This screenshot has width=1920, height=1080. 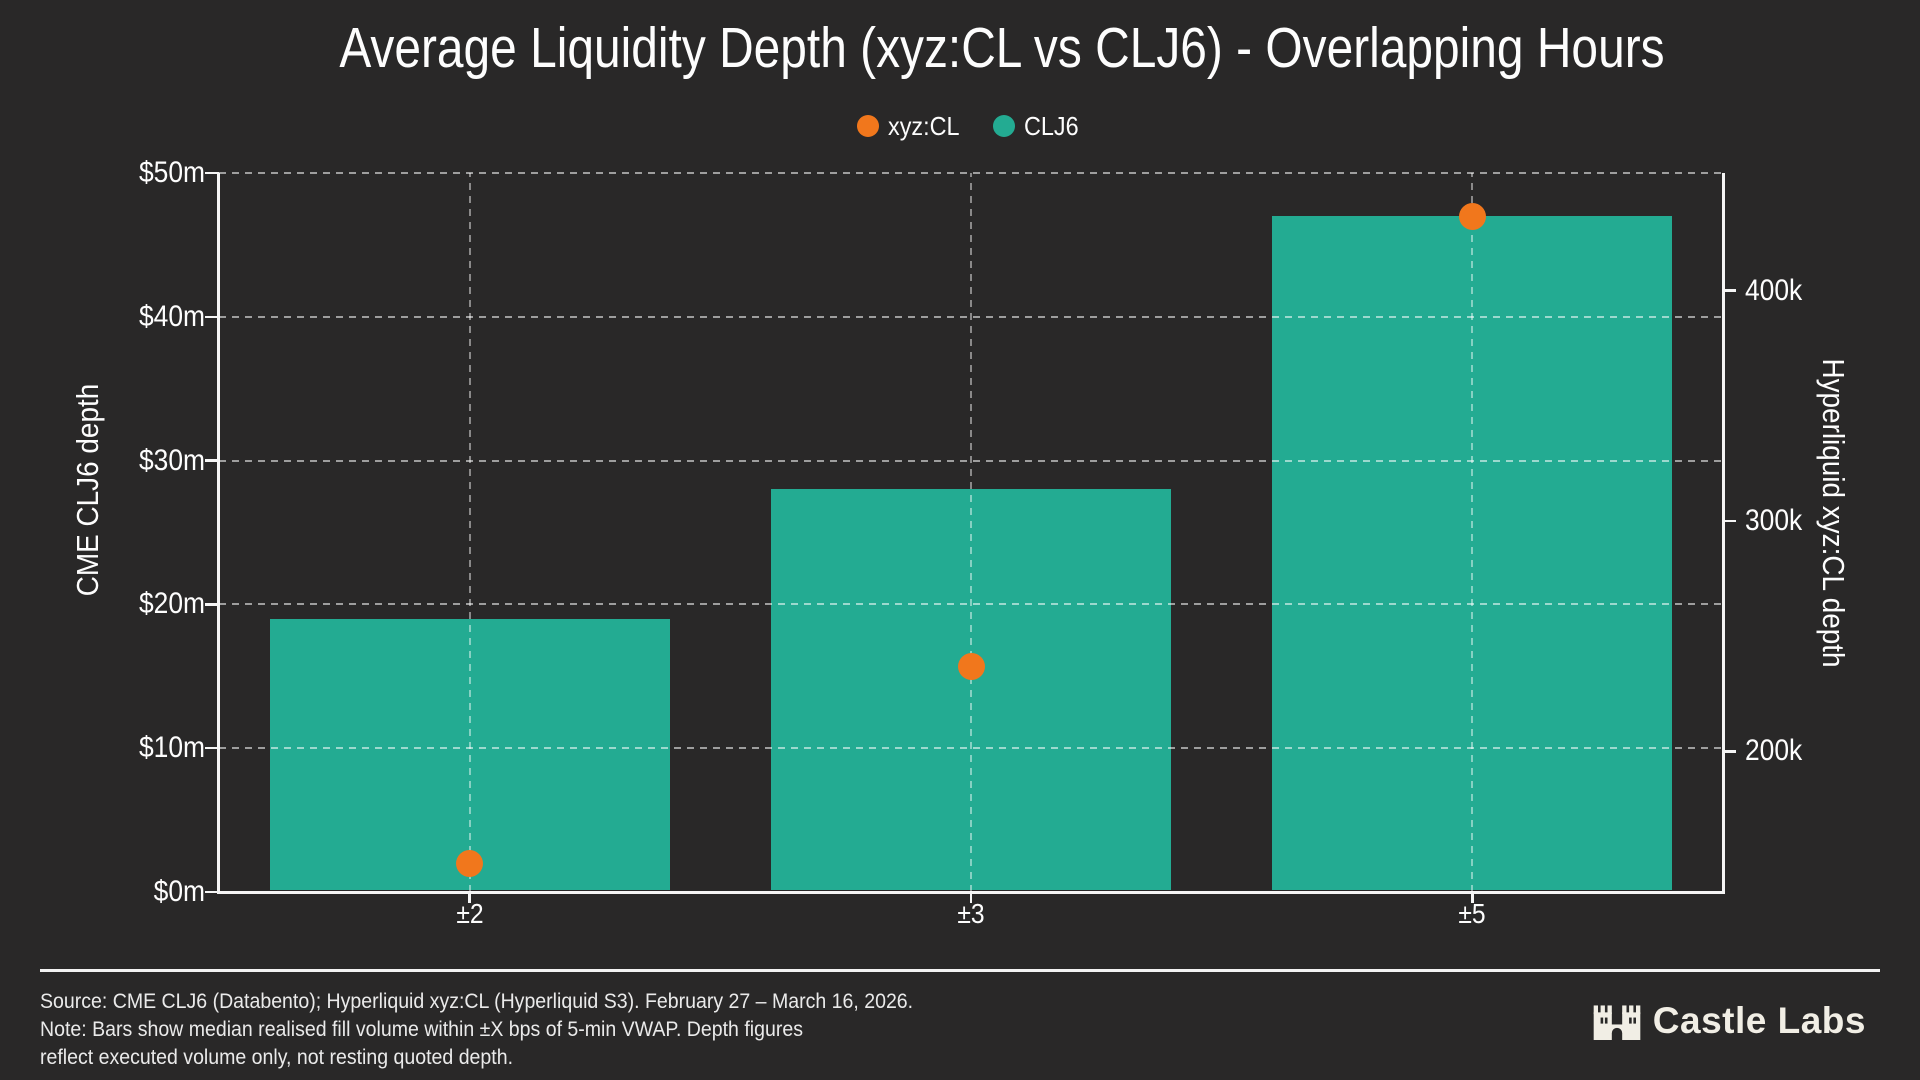 I want to click on bar-pm2, so click(x=469, y=754).